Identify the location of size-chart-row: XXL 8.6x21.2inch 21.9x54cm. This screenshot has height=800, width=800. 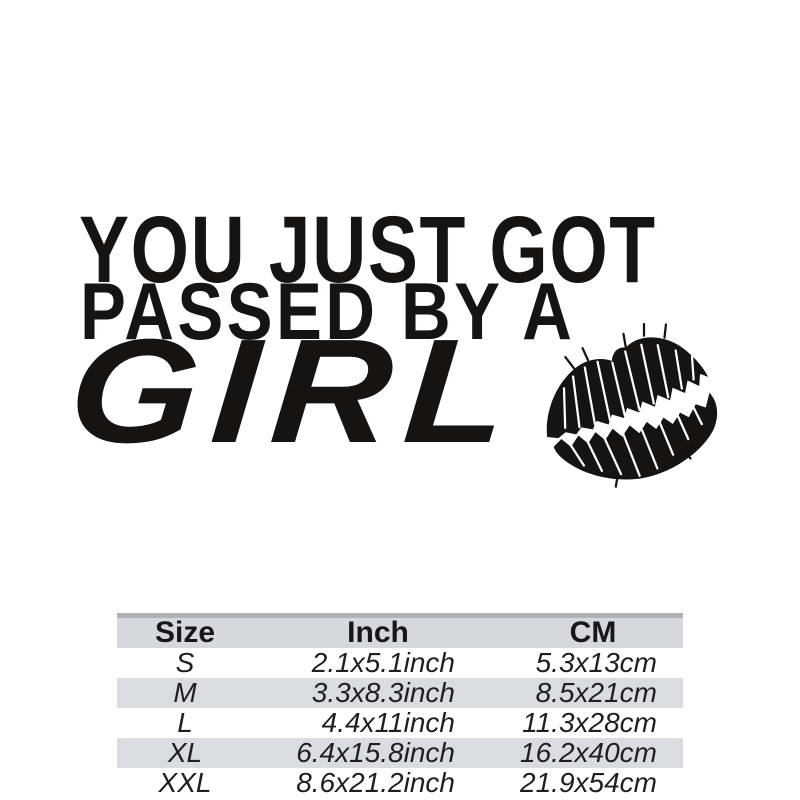
(400, 783).